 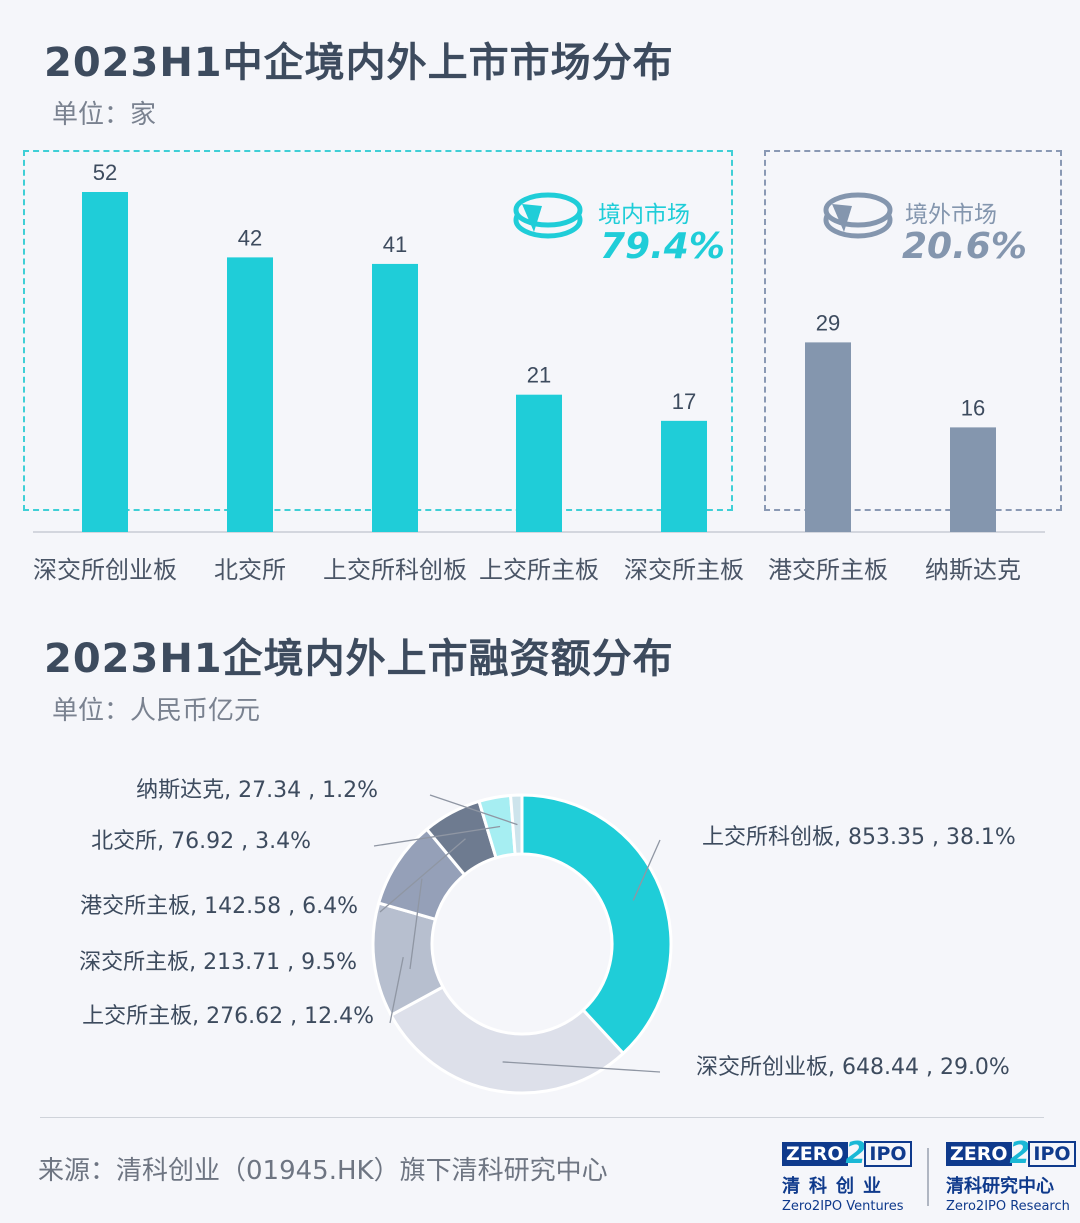 What do you see at coordinates (644, 215) in the screenshot?
I see `domestic-market-label: 境内市场` at bounding box center [644, 215].